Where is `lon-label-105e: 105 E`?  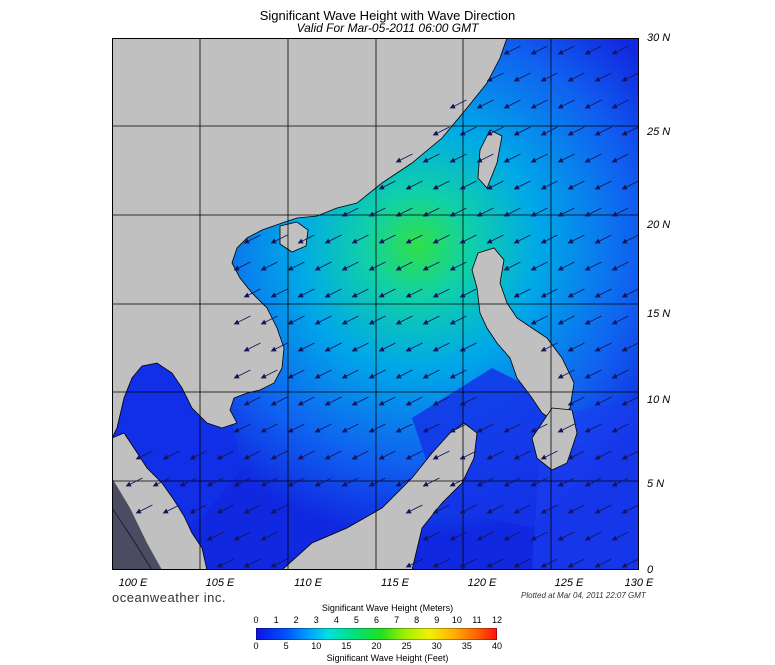 lon-label-105e: 105 E is located at coordinates (220, 583).